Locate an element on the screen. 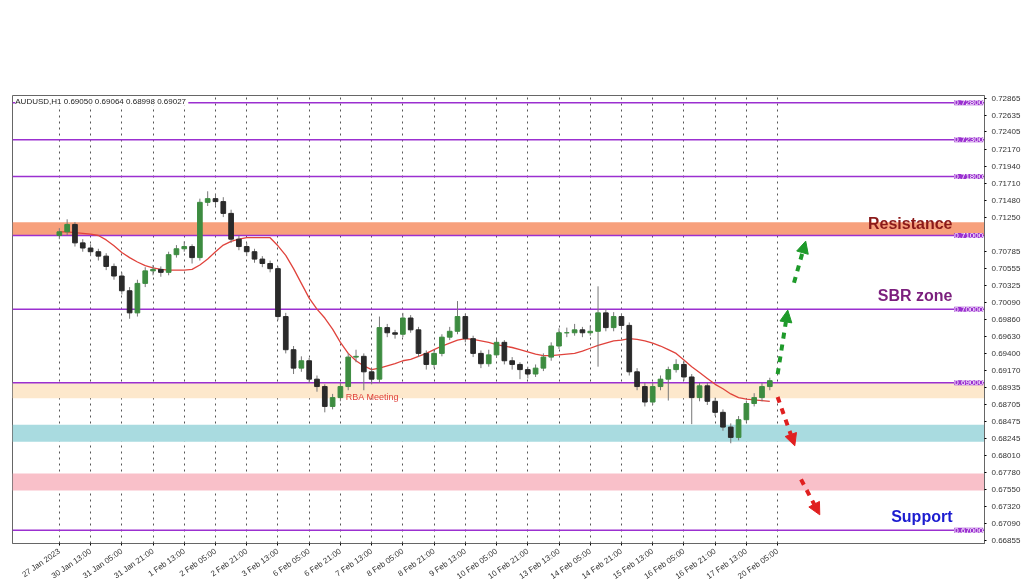 The width and height of the screenshot is (1024, 587). ref-line-label: 0.72800 is located at coordinates (969, 103).